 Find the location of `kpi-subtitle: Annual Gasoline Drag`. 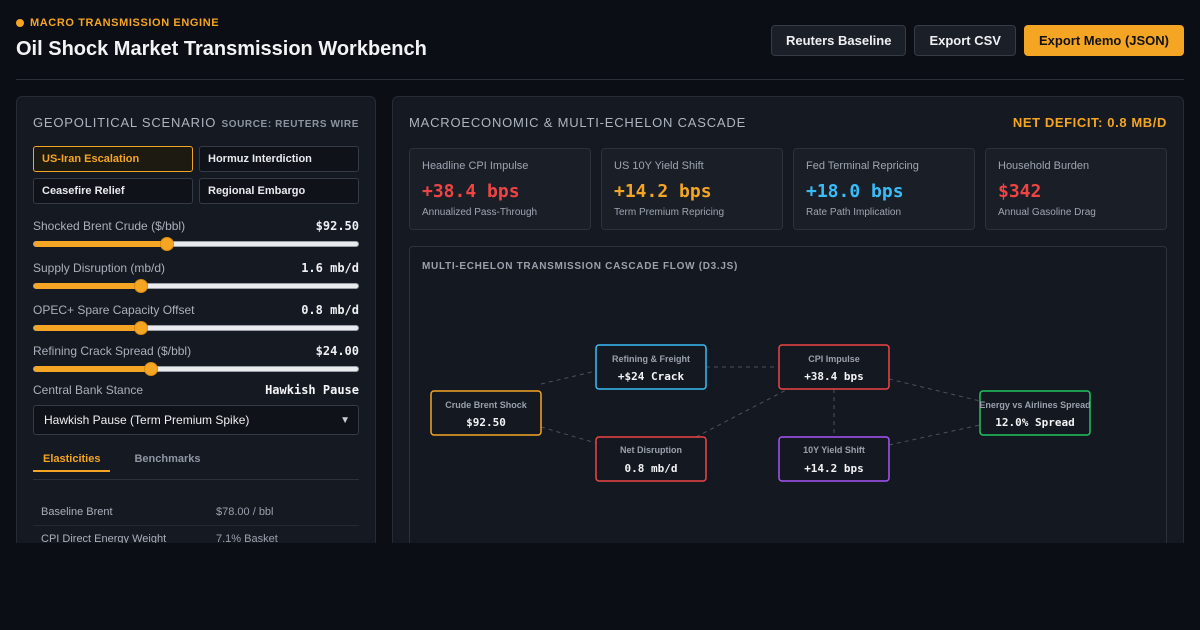

kpi-subtitle: Annual Gasoline Drag is located at coordinates (1047, 212).